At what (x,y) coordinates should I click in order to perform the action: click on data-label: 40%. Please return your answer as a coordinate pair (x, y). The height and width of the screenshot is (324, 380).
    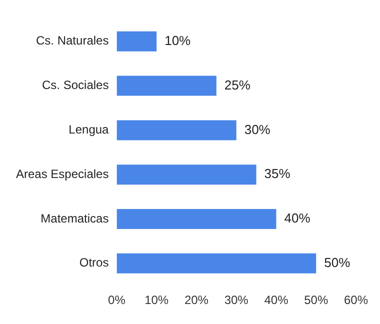
    Looking at the image, I should click on (297, 218).